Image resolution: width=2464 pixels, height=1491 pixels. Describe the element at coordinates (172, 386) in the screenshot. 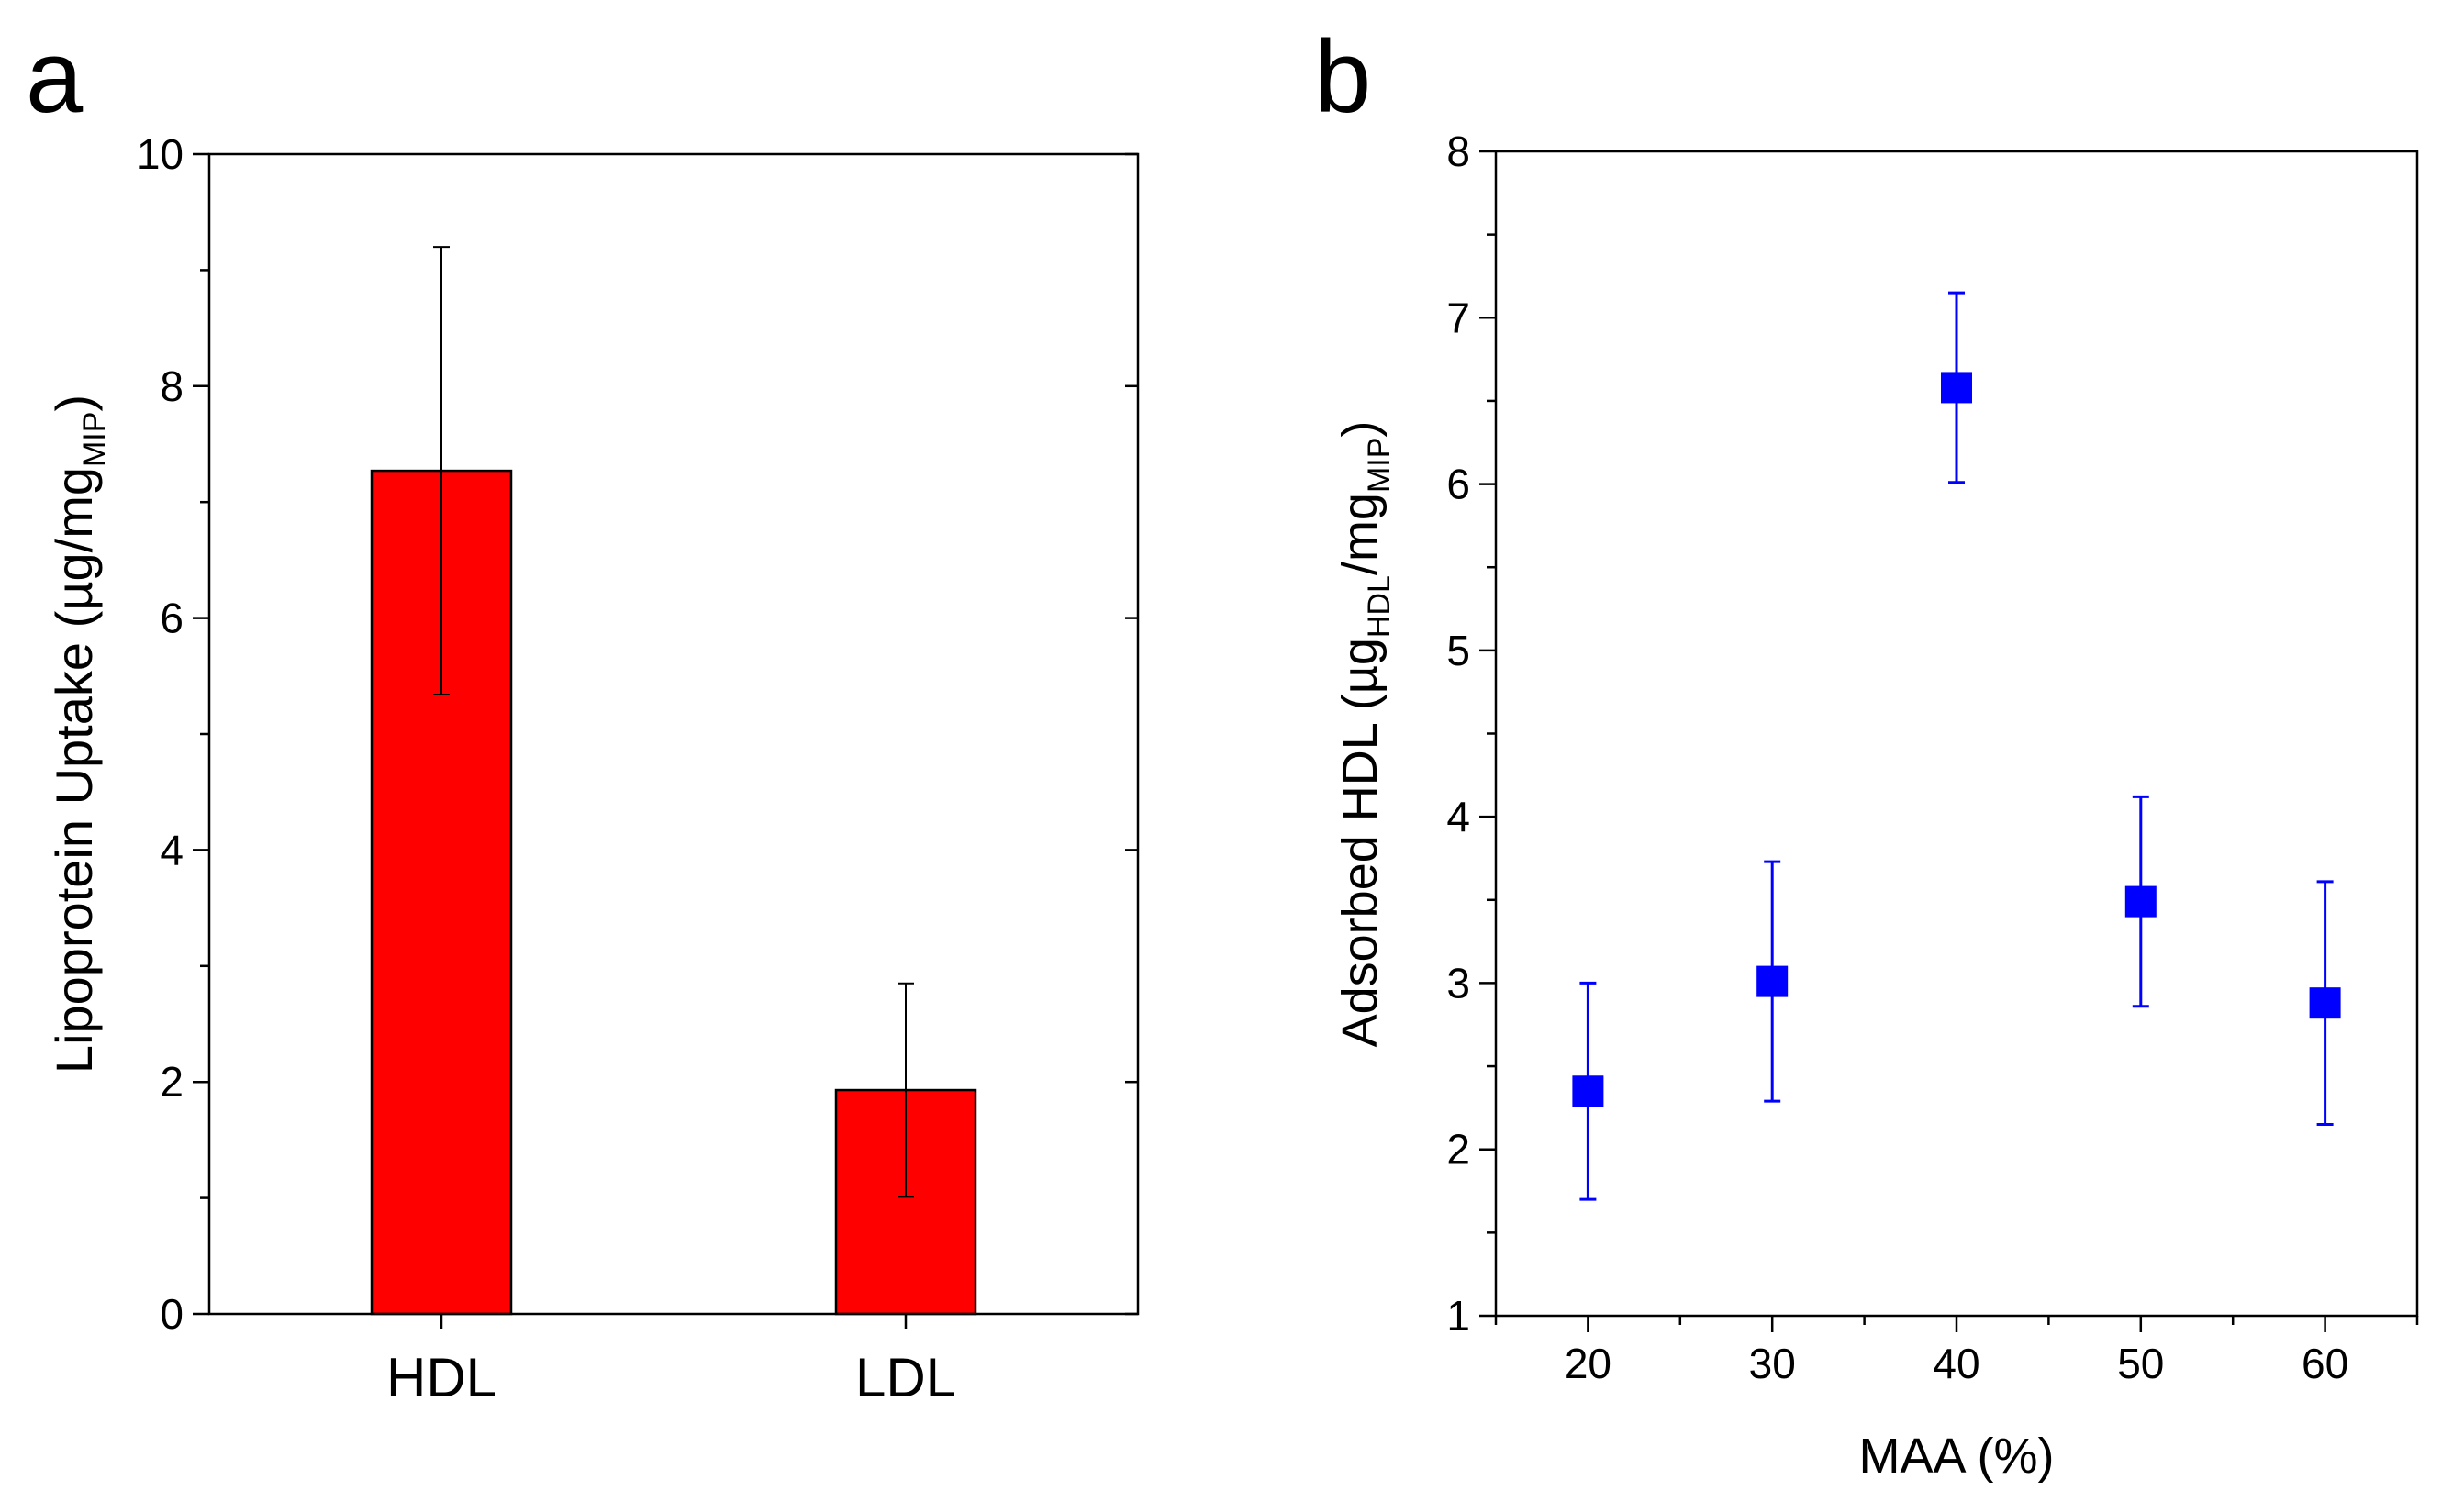

I see `y-tick-label-a: 8` at that location.